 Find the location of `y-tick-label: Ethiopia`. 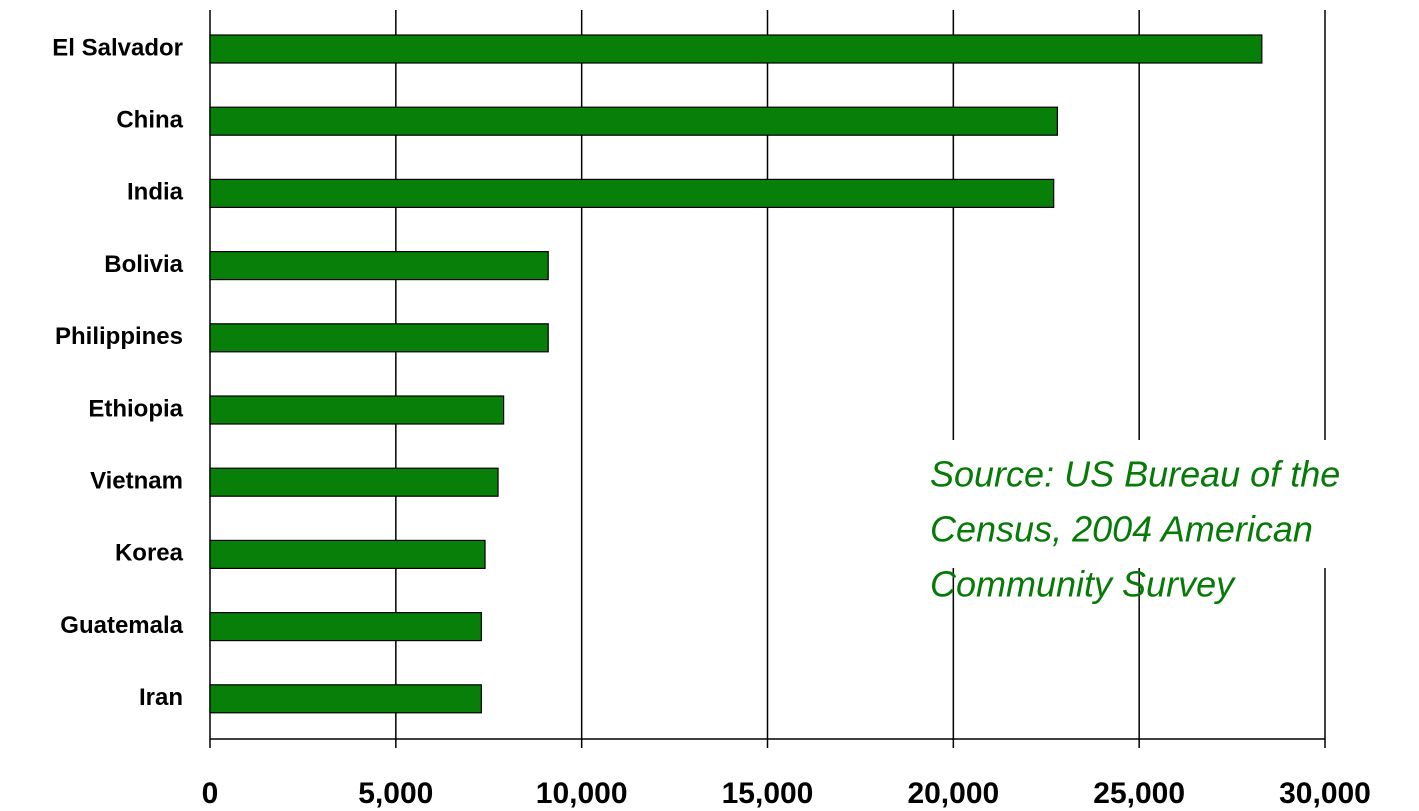

y-tick-label: Ethiopia is located at coordinates (135, 408).